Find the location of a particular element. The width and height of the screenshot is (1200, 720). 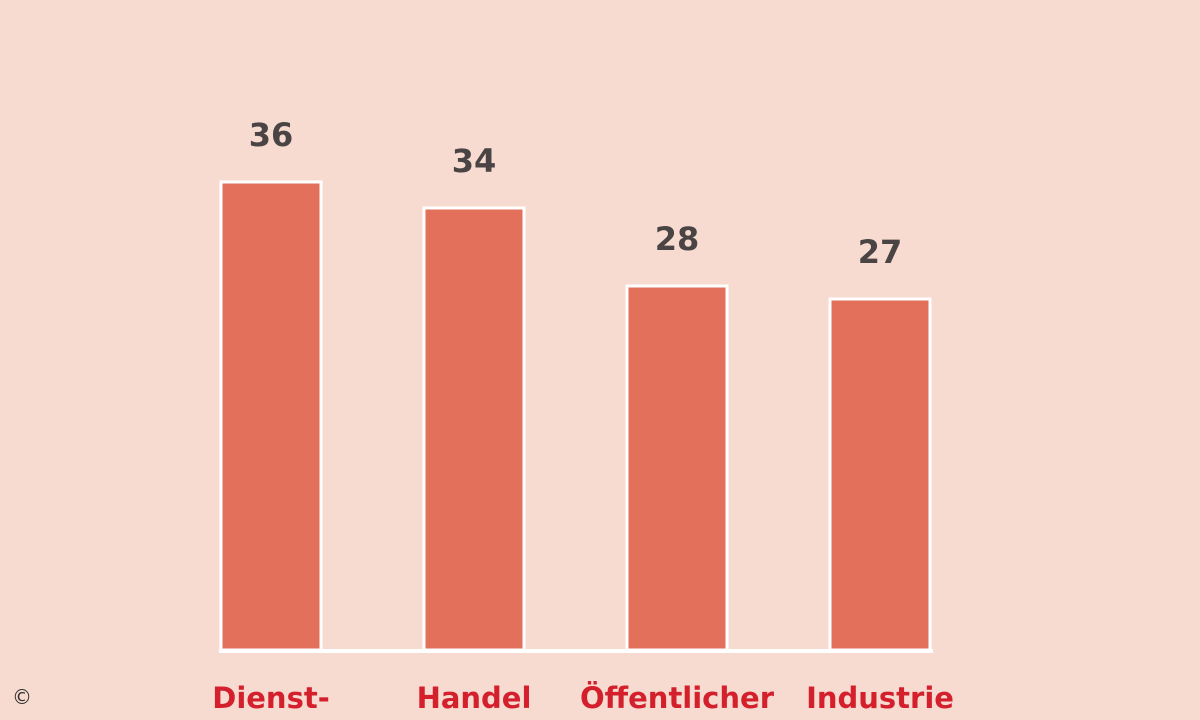

category-label: Dienst- is located at coordinates (271, 698).